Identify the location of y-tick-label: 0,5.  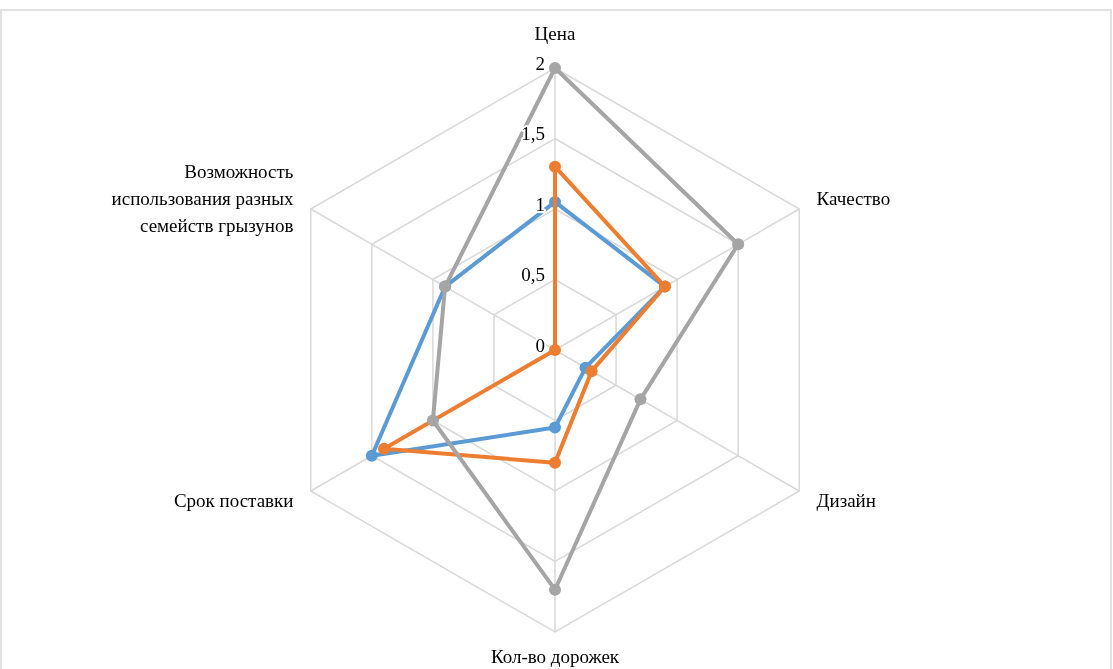
(533, 275).